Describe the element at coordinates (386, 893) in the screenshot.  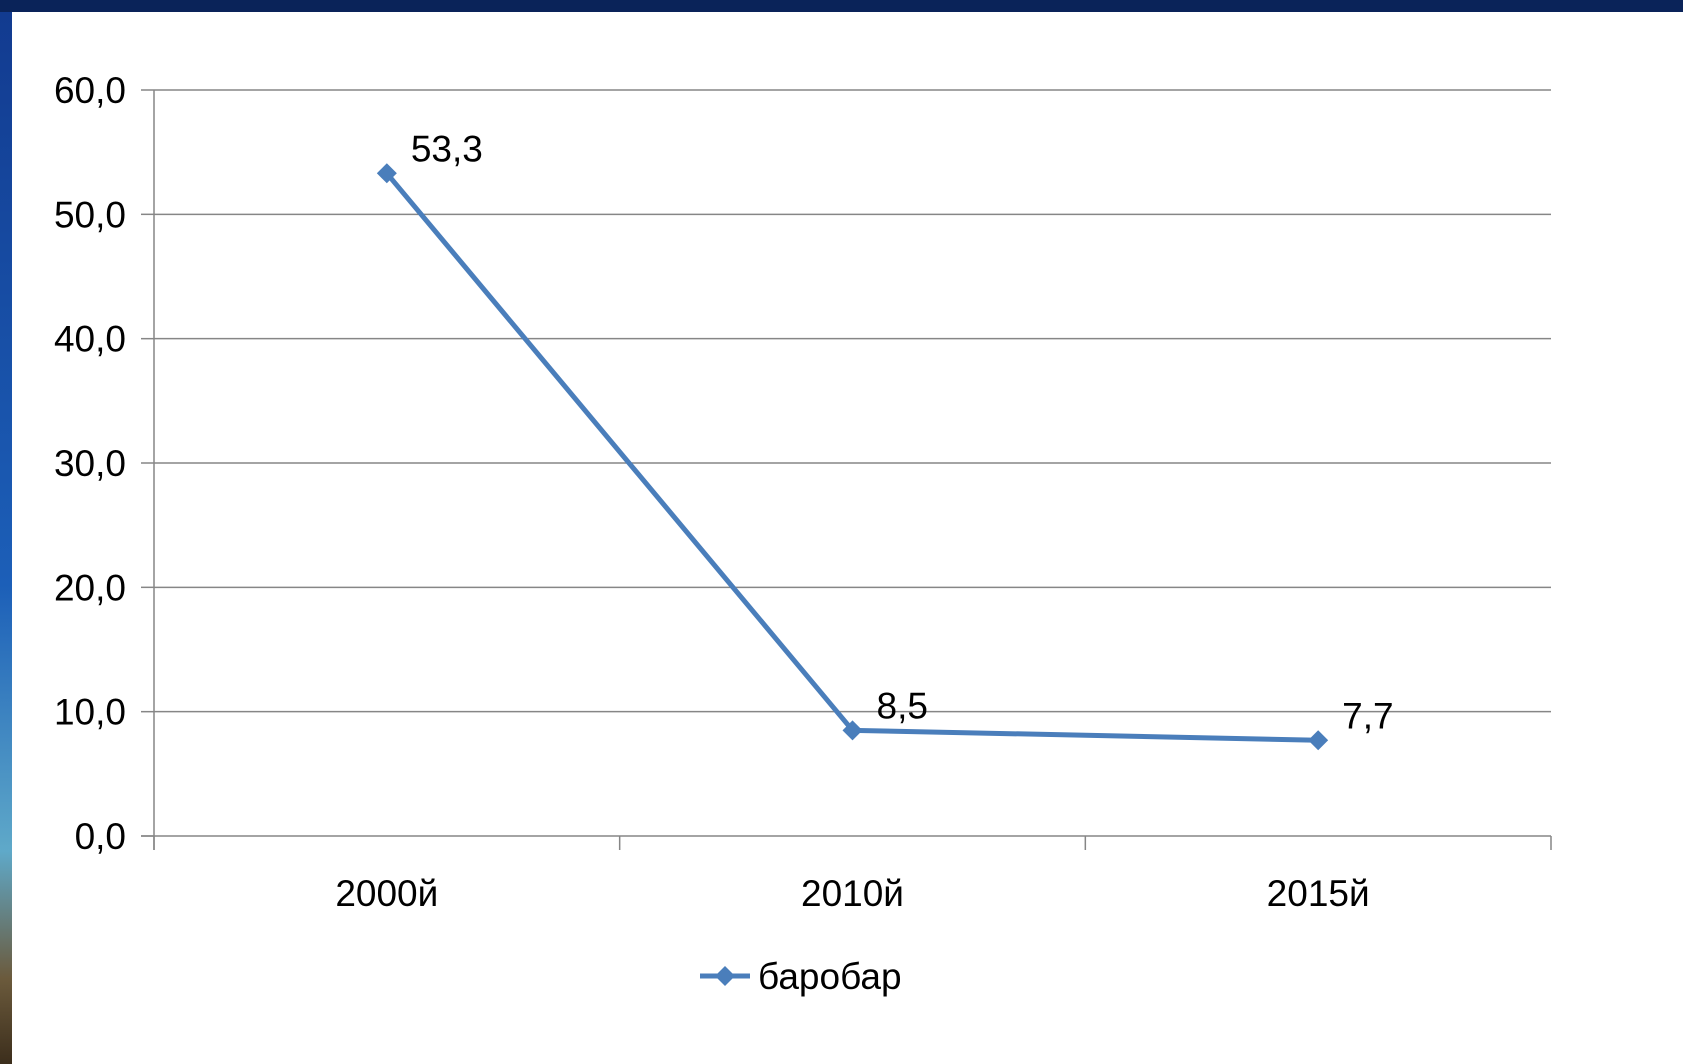
I see `x-tick-label-0: 2000й` at that location.